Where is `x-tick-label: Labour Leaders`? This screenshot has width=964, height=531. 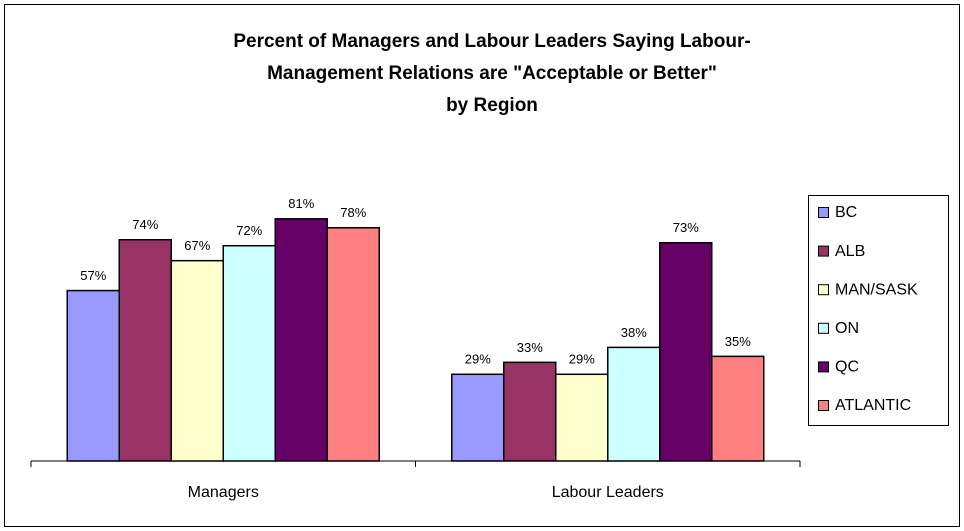 x-tick-label: Labour Leaders is located at coordinates (608, 492).